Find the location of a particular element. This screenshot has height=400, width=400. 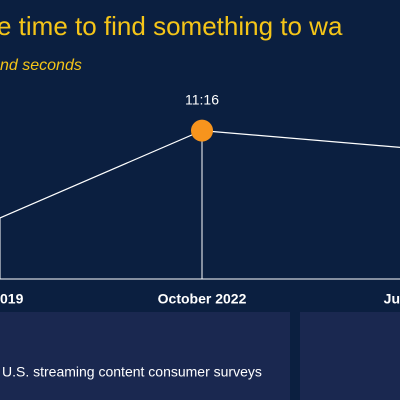

x-tick-label: 019 is located at coordinates (12, 299).